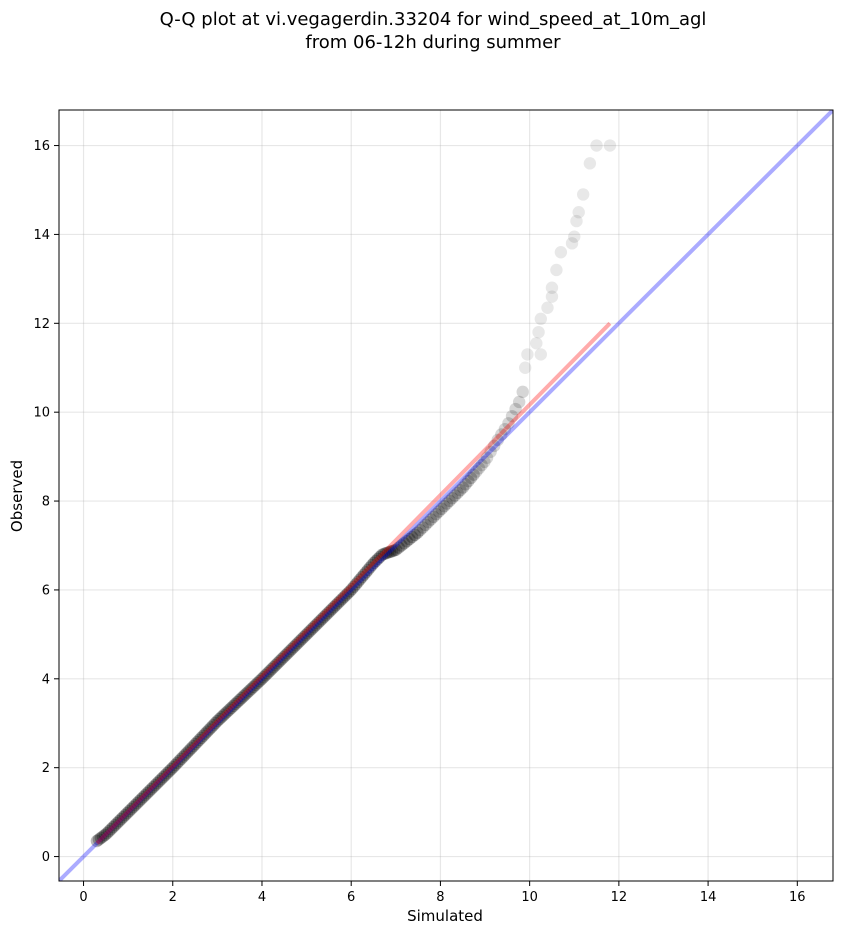 The image size is (843, 934). I want to click on x-axis-label: Simulated, so click(445, 916).